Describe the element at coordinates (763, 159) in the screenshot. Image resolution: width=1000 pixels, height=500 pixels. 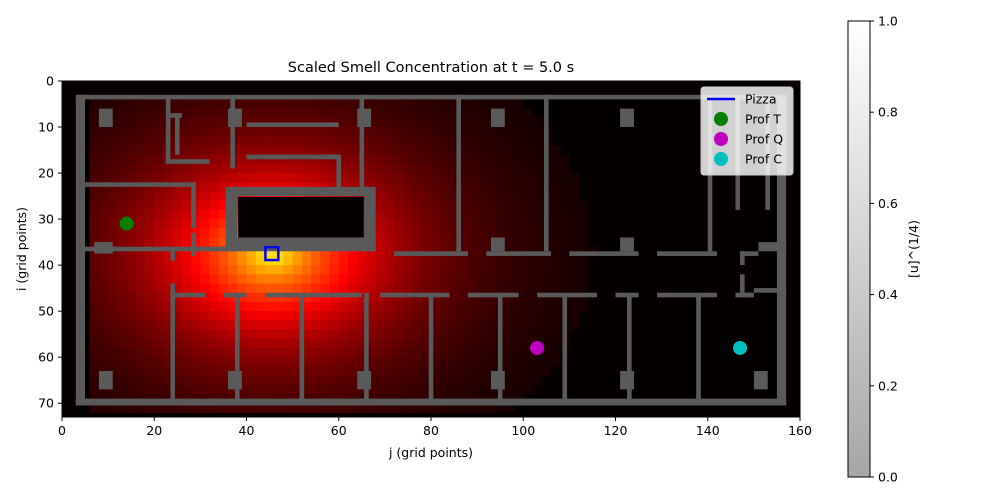
I see `legend-label: Prof C` at that location.